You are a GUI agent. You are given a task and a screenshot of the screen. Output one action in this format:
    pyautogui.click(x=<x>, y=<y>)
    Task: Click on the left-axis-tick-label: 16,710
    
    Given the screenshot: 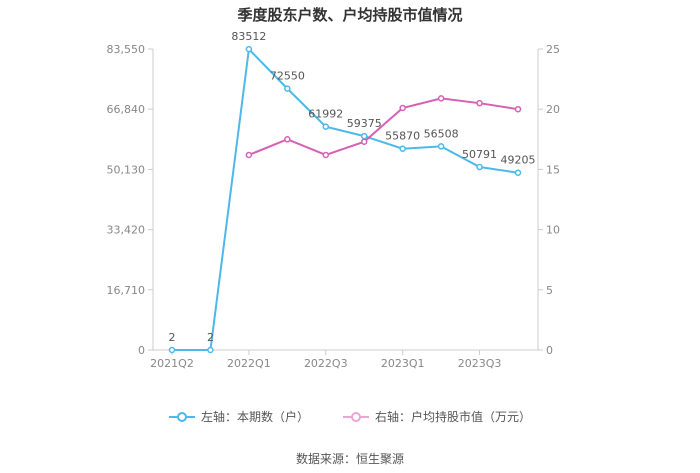 What is the action you would take?
    pyautogui.click(x=126, y=290)
    